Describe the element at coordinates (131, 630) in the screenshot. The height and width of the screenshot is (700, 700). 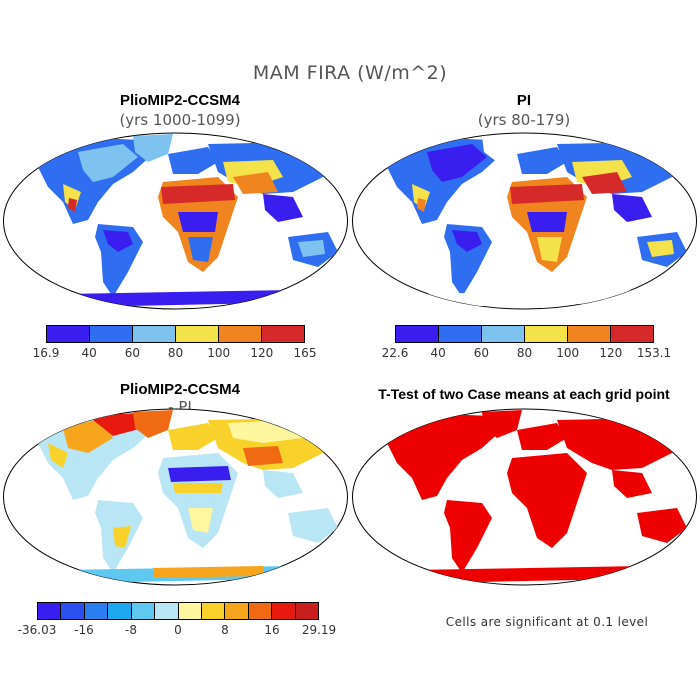
I see `colorbar-bottom-left-tick-label: -8` at that location.